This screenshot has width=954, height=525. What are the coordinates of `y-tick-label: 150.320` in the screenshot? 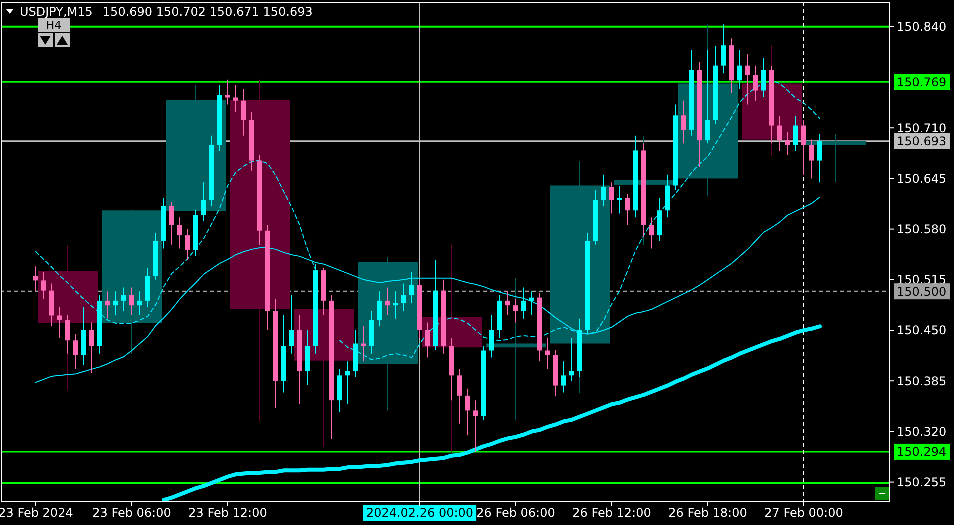 It's located at (922, 431).